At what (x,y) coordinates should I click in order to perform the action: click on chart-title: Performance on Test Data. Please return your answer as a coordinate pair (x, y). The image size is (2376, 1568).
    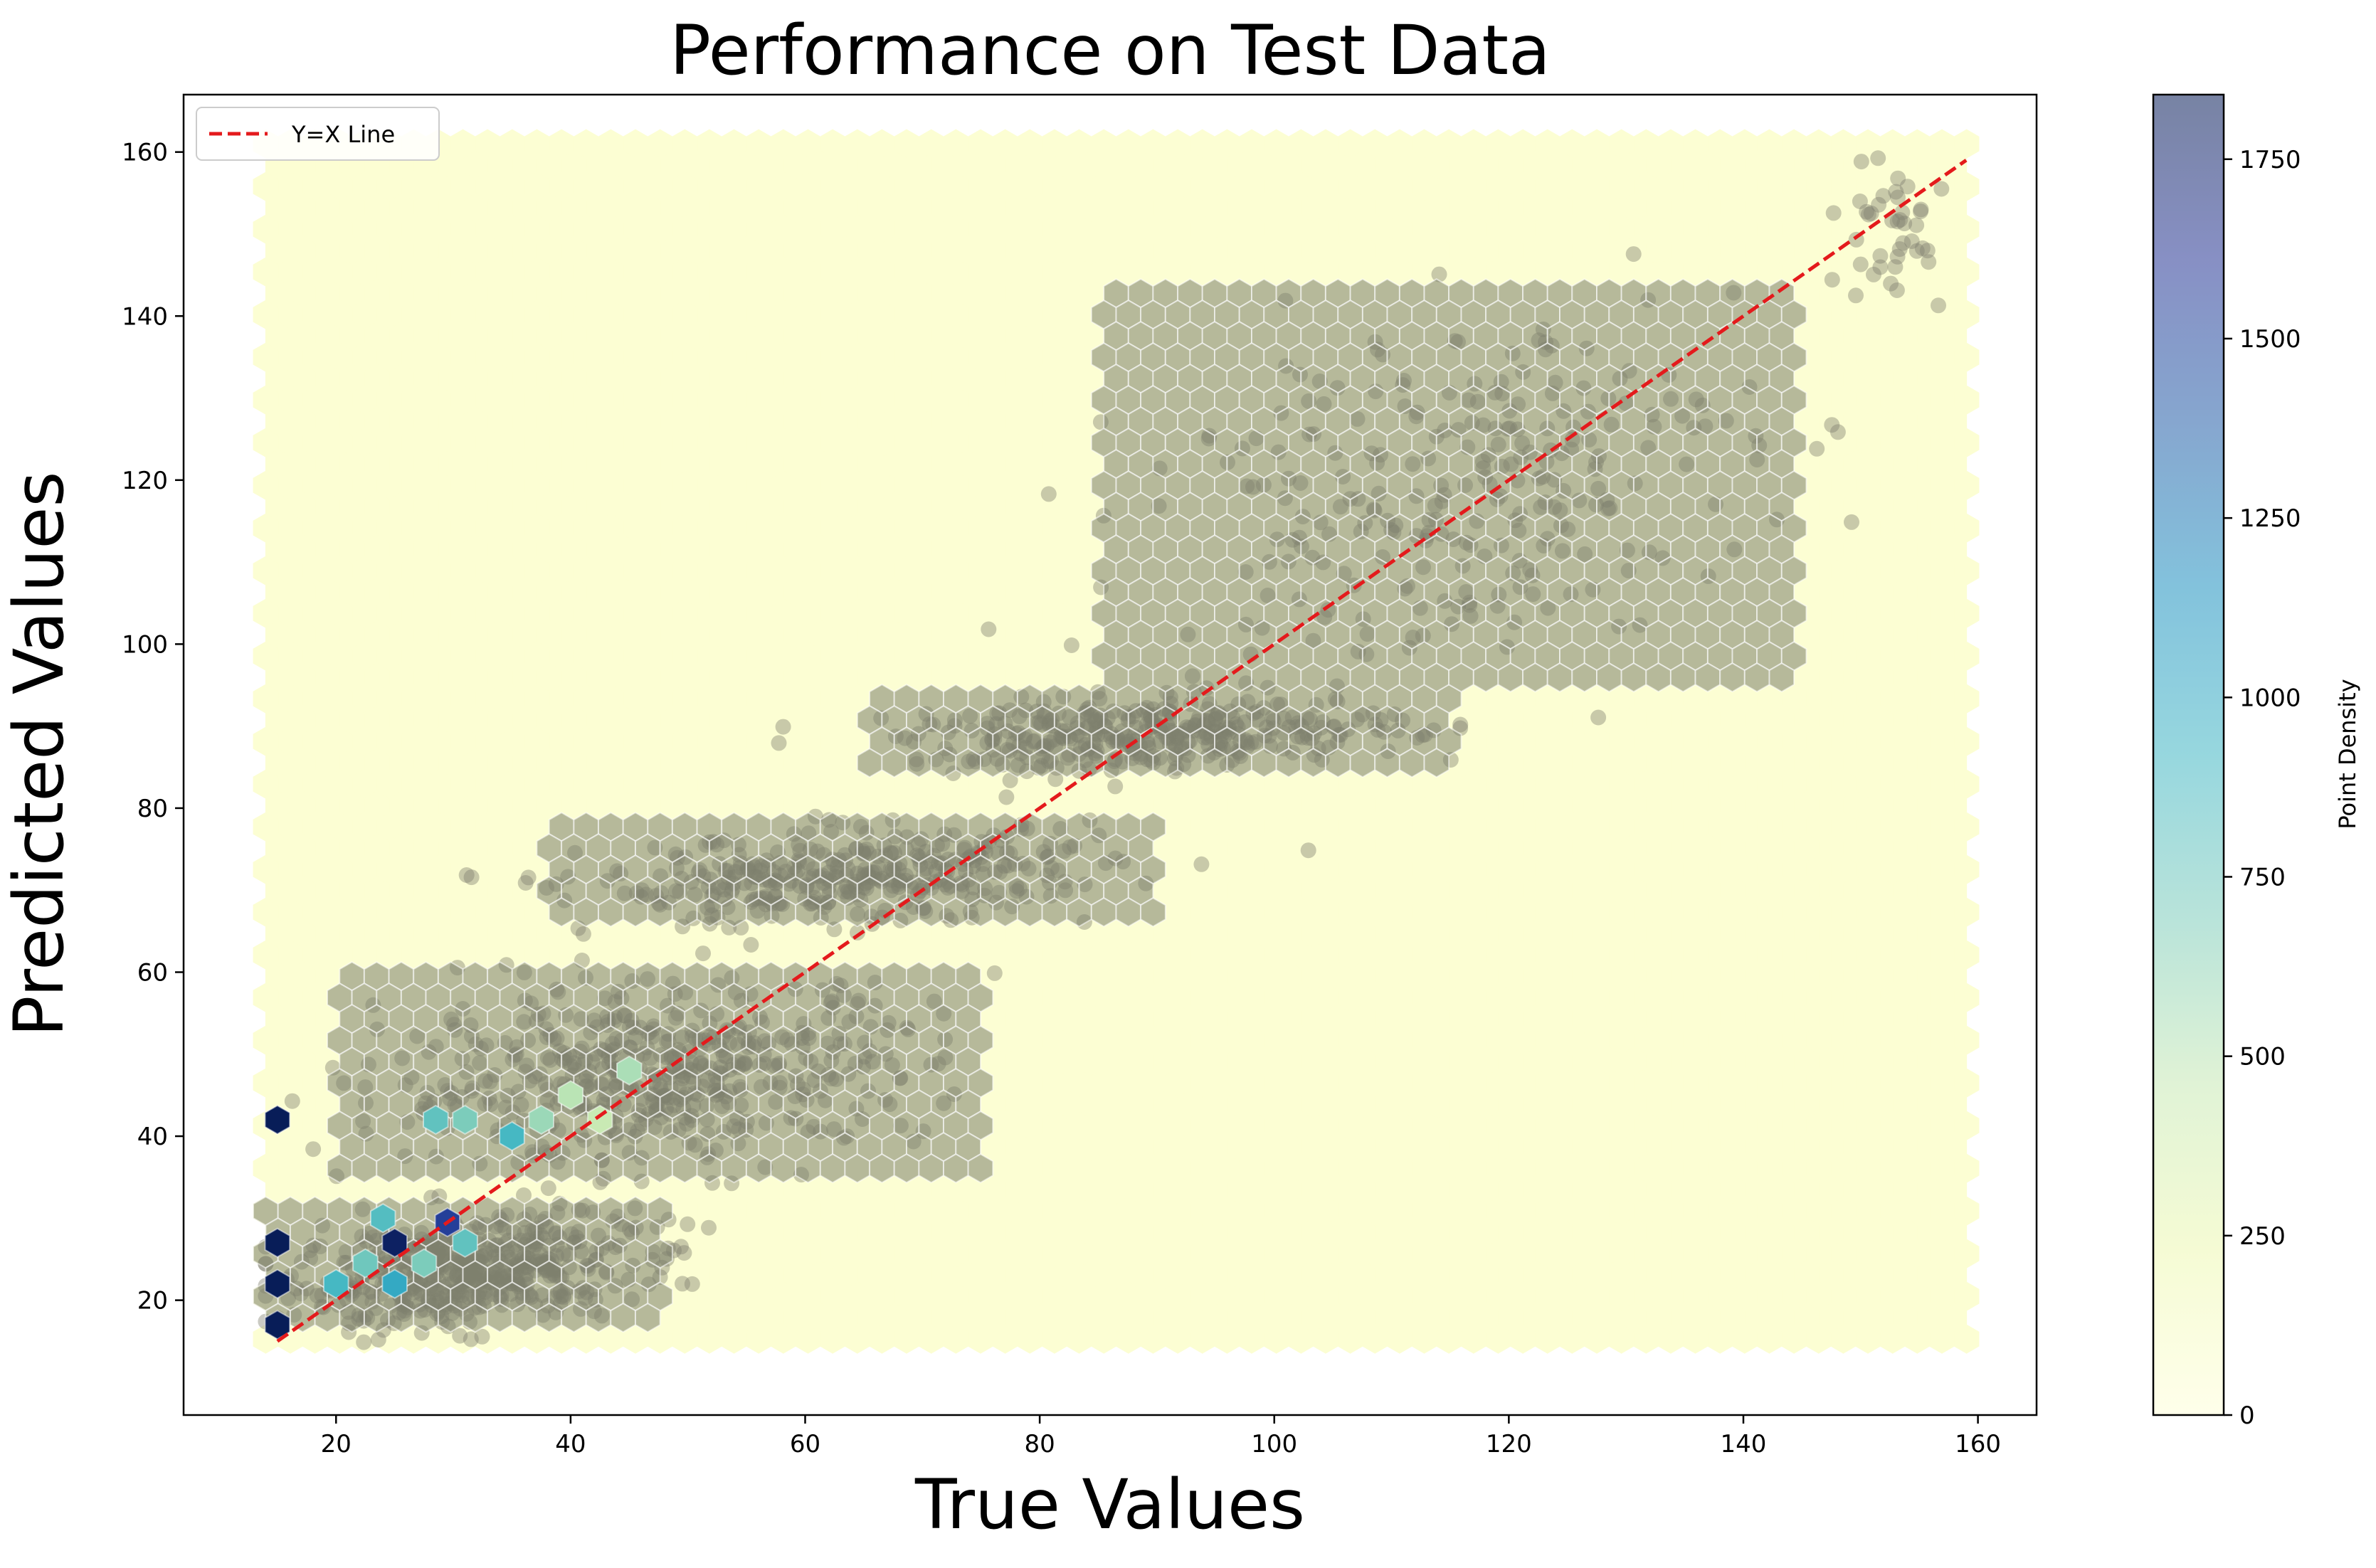
    Looking at the image, I should click on (1110, 50).